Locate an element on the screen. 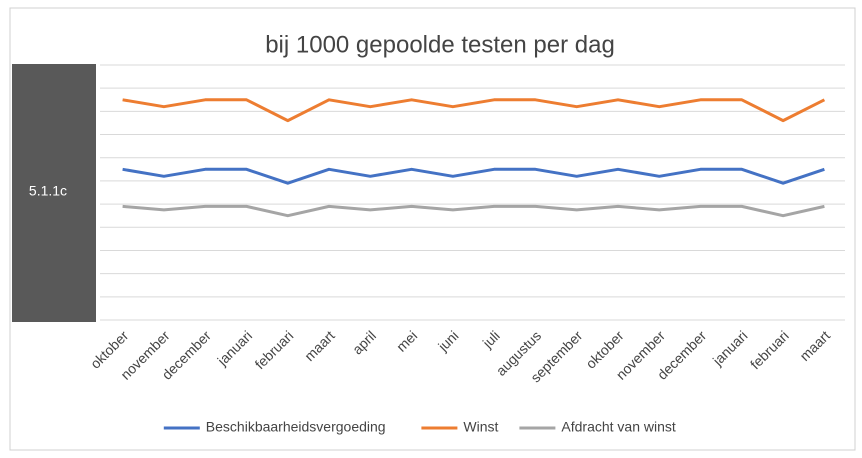 This screenshot has height=458, width=862. chart-title: bij 1000 gepoolde testen per dag is located at coordinates (440, 44).